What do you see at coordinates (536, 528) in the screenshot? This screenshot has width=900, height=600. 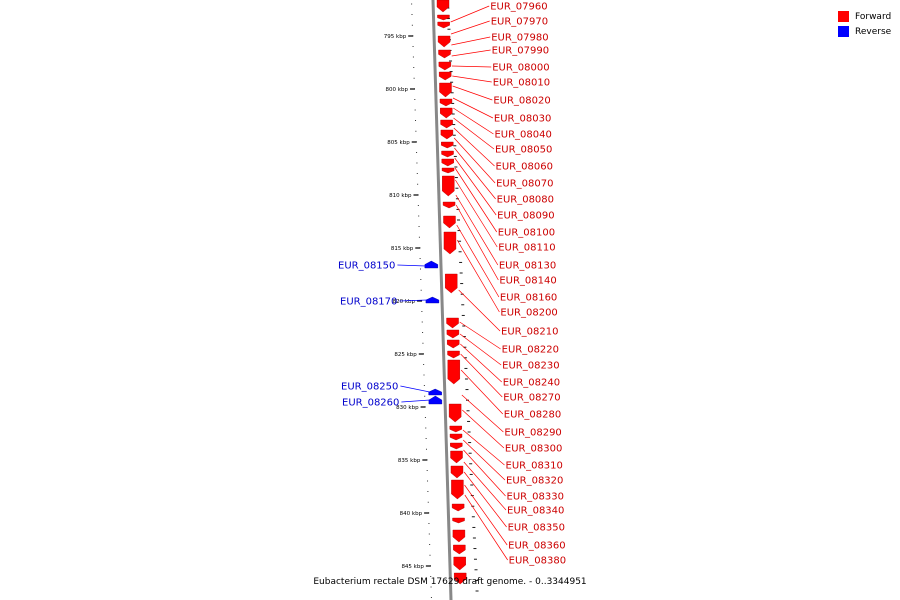 I see `forward-gene-label: EUR_08350` at bounding box center [536, 528].